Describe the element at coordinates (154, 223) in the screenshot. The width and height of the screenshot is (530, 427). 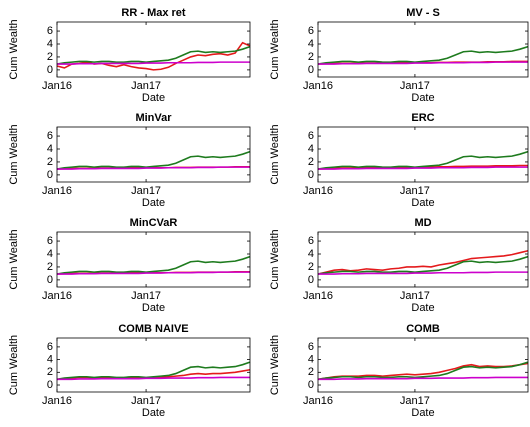
I see `chart-title: MinCVaR` at that location.